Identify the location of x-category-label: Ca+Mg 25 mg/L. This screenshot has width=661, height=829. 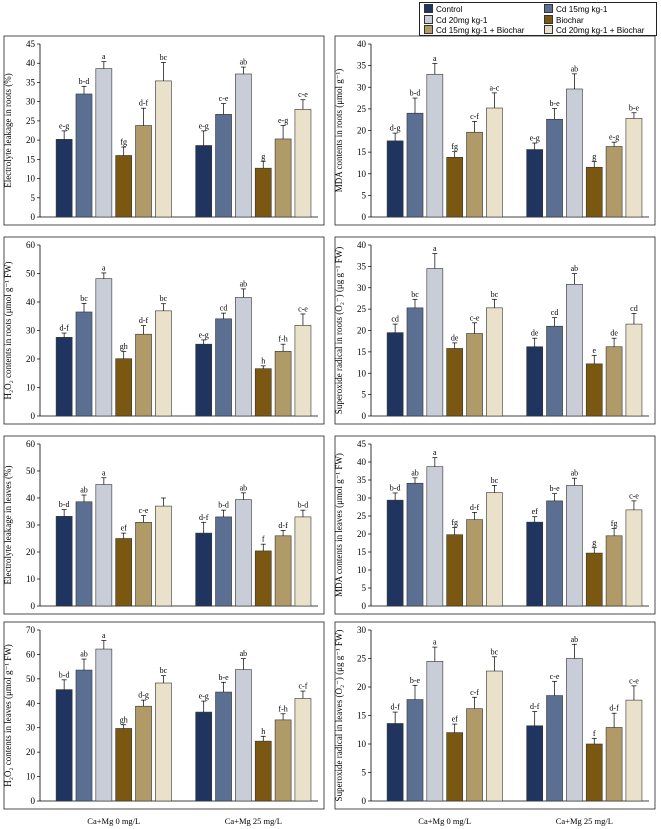
(584, 821).